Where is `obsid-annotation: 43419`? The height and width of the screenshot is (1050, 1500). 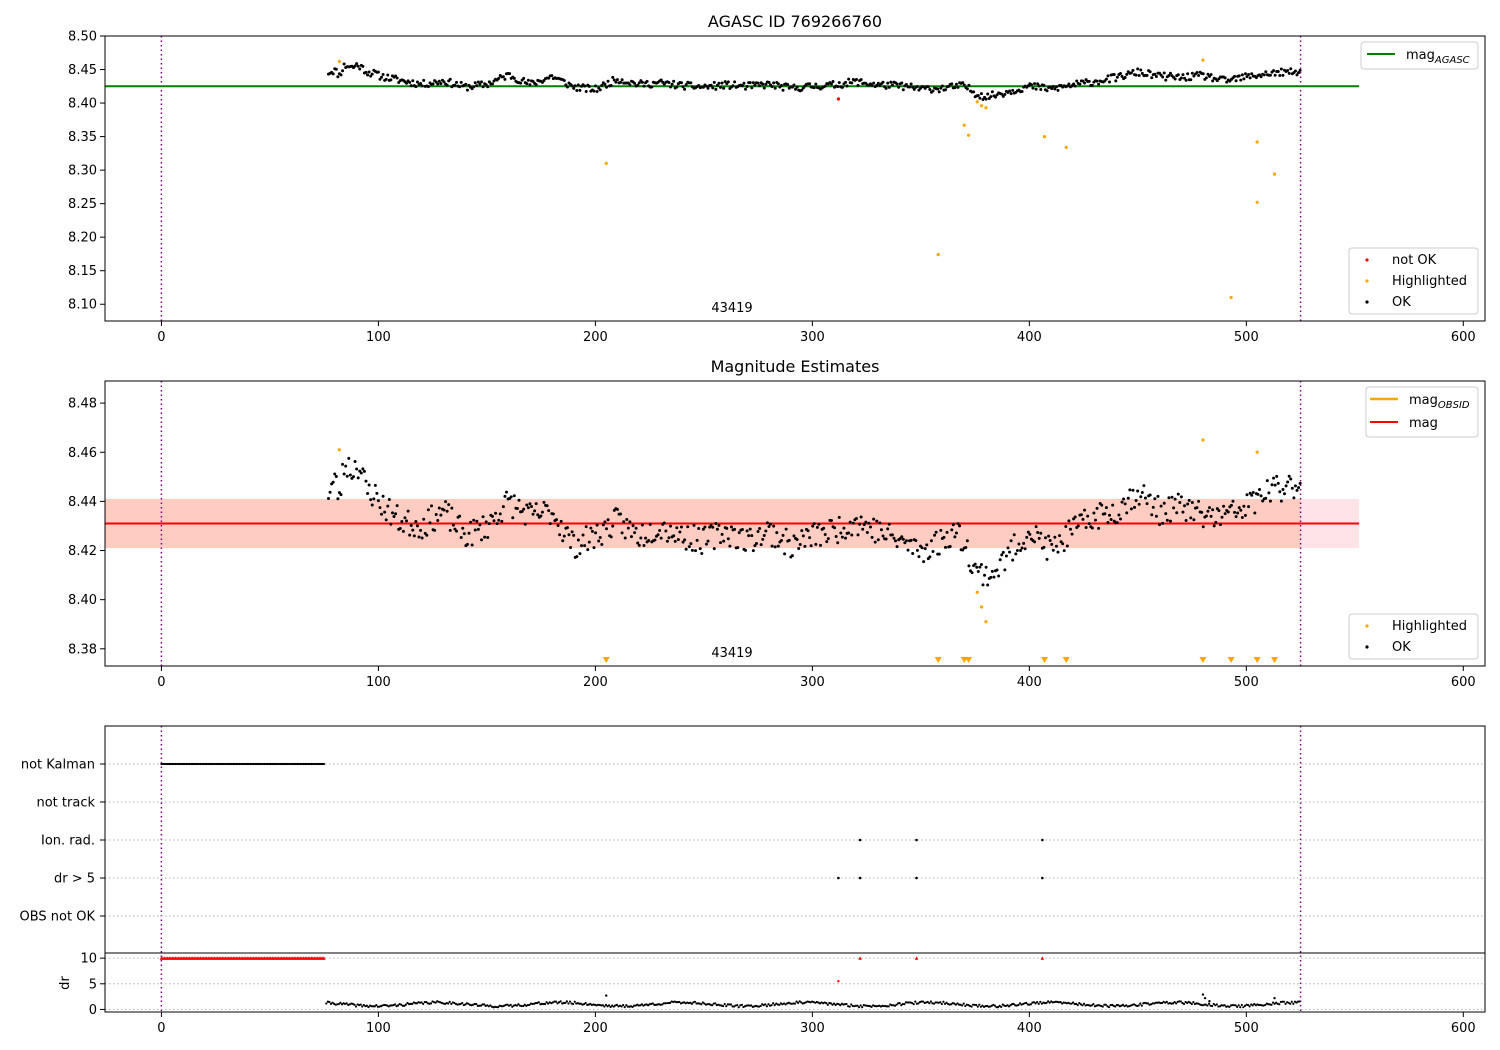 obsid-annotation: 43419 is located at coordinates (731, 653).